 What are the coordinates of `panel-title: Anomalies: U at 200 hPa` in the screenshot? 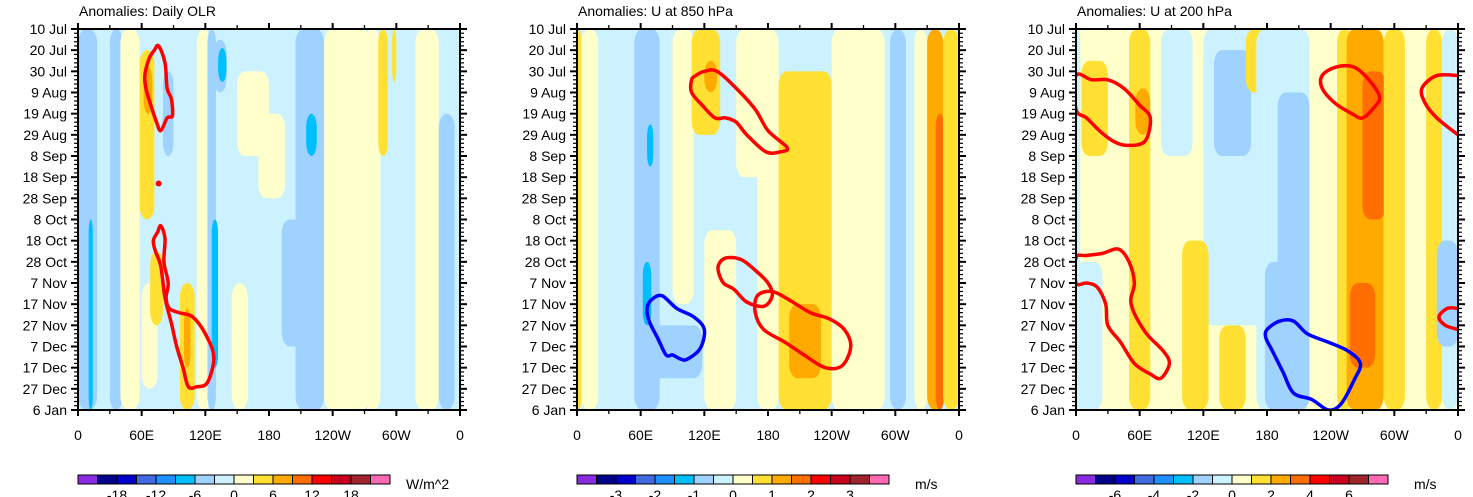 It's located at (1154, 11).